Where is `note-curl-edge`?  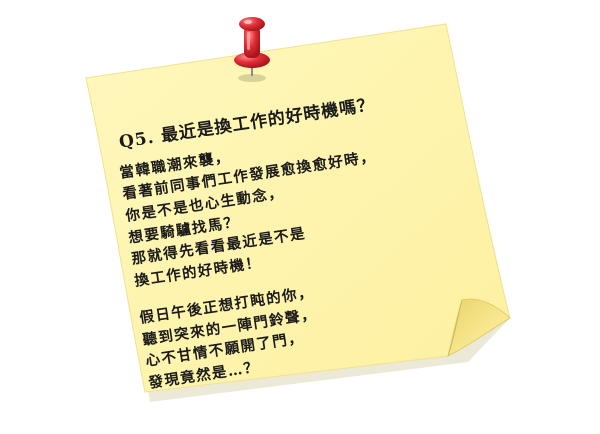
note-curl-edge is located at coordinates (455, 328).